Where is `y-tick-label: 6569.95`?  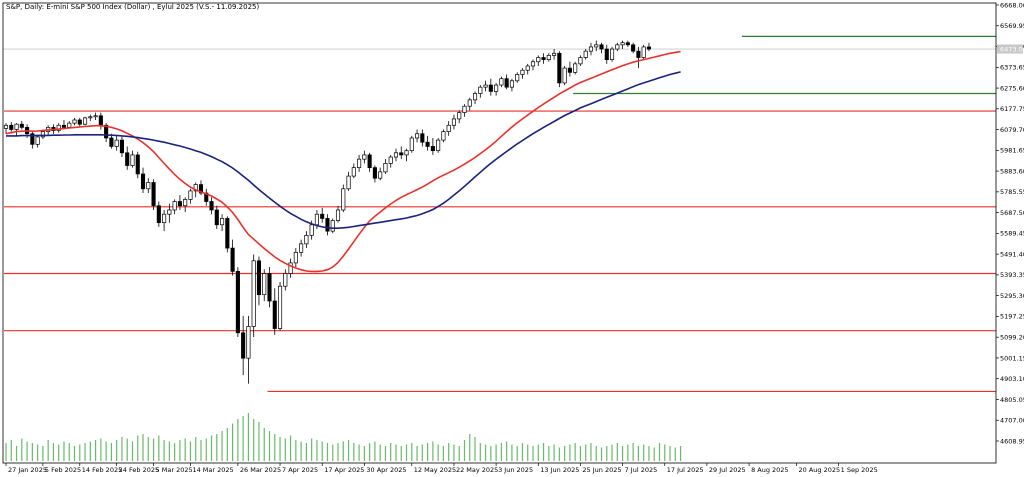
y-tick-label: 6569.95 is located at coordinates (1012, 26).